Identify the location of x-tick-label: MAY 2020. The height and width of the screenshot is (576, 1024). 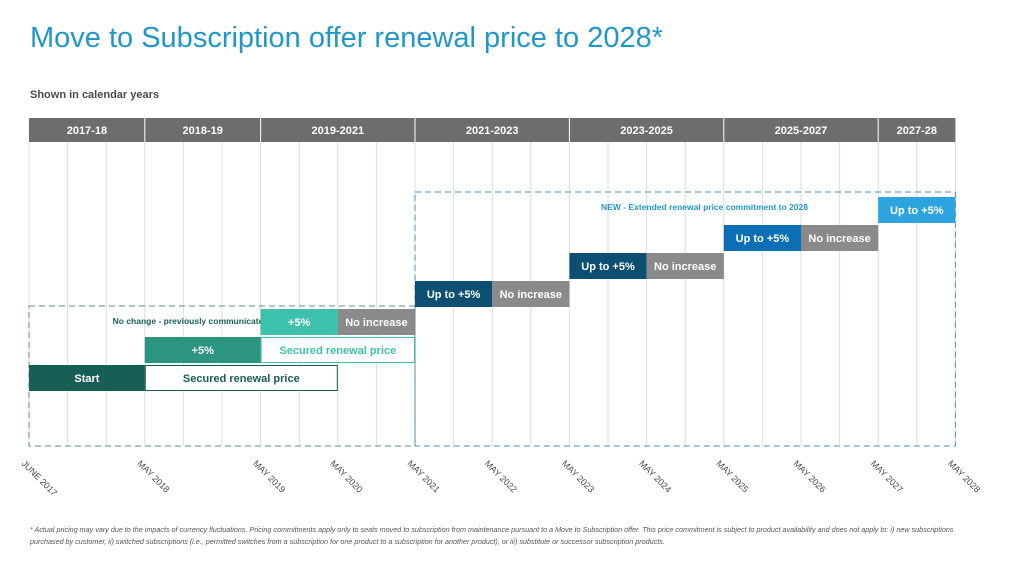
(346, 476).